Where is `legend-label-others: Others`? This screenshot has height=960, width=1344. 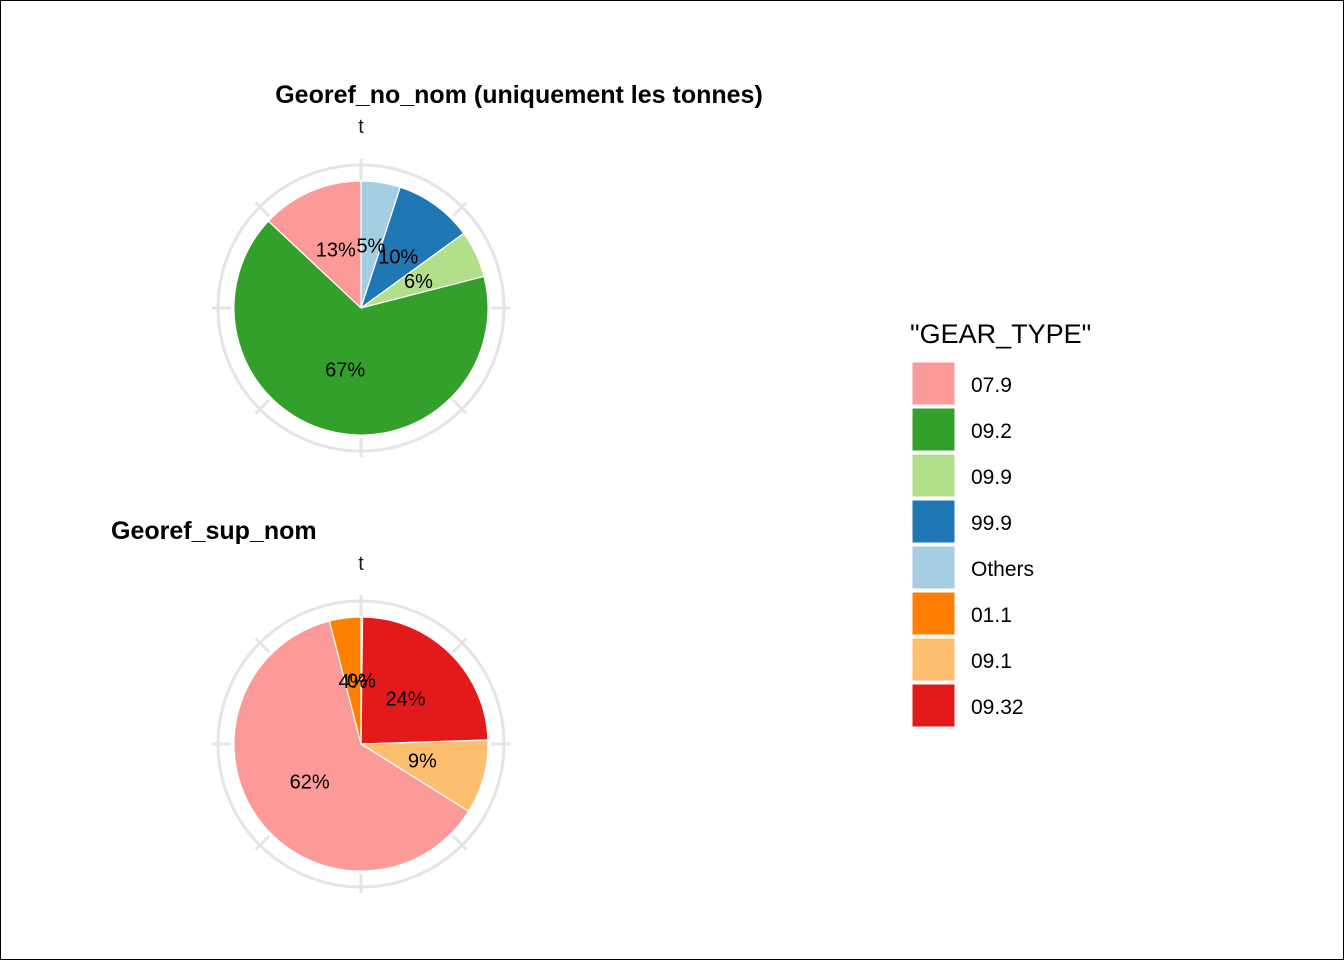
legend-label-others: Others is located at coordinates (1002, 569).